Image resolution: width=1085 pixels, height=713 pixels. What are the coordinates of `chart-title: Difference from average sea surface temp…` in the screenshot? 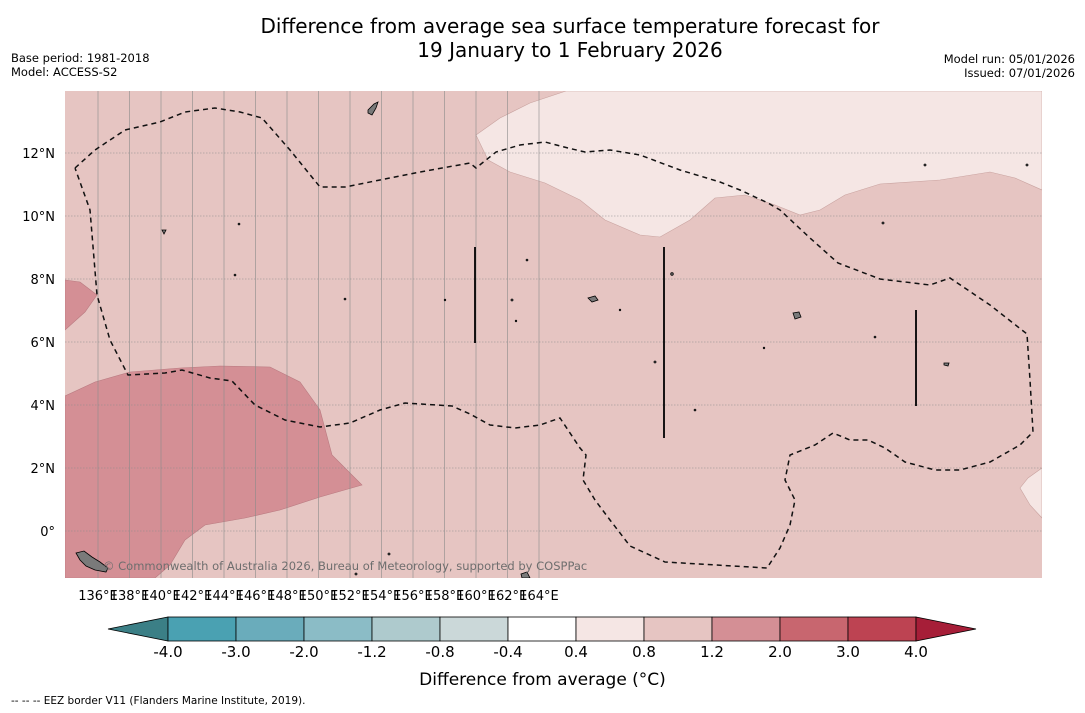 It's located at (542, 38).